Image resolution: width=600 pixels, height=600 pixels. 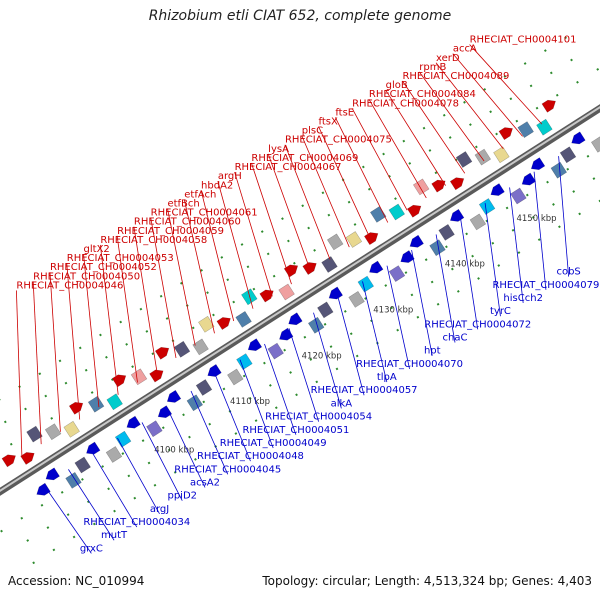 I want to click on scale-tick-label: 4120 kbp, so click(x=322, y=356).